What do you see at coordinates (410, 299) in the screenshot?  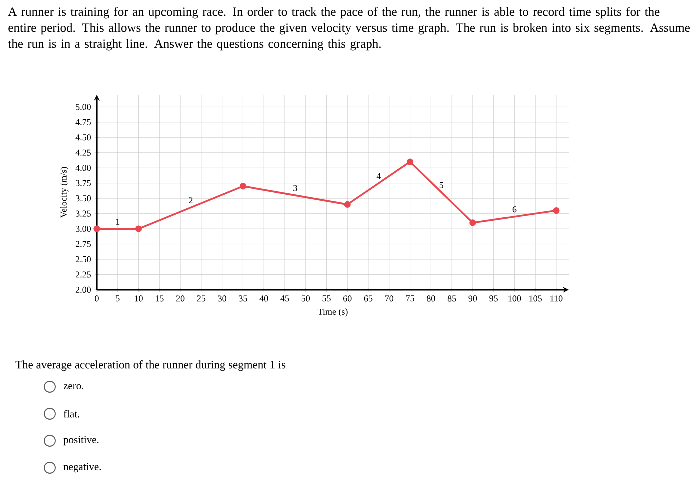 I see `x-tick-label: 75` at bounding box center [410, 299].